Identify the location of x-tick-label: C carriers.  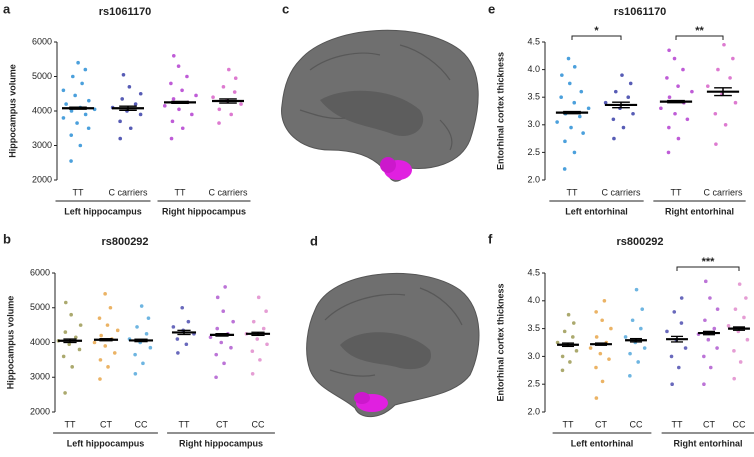
(723, 192).